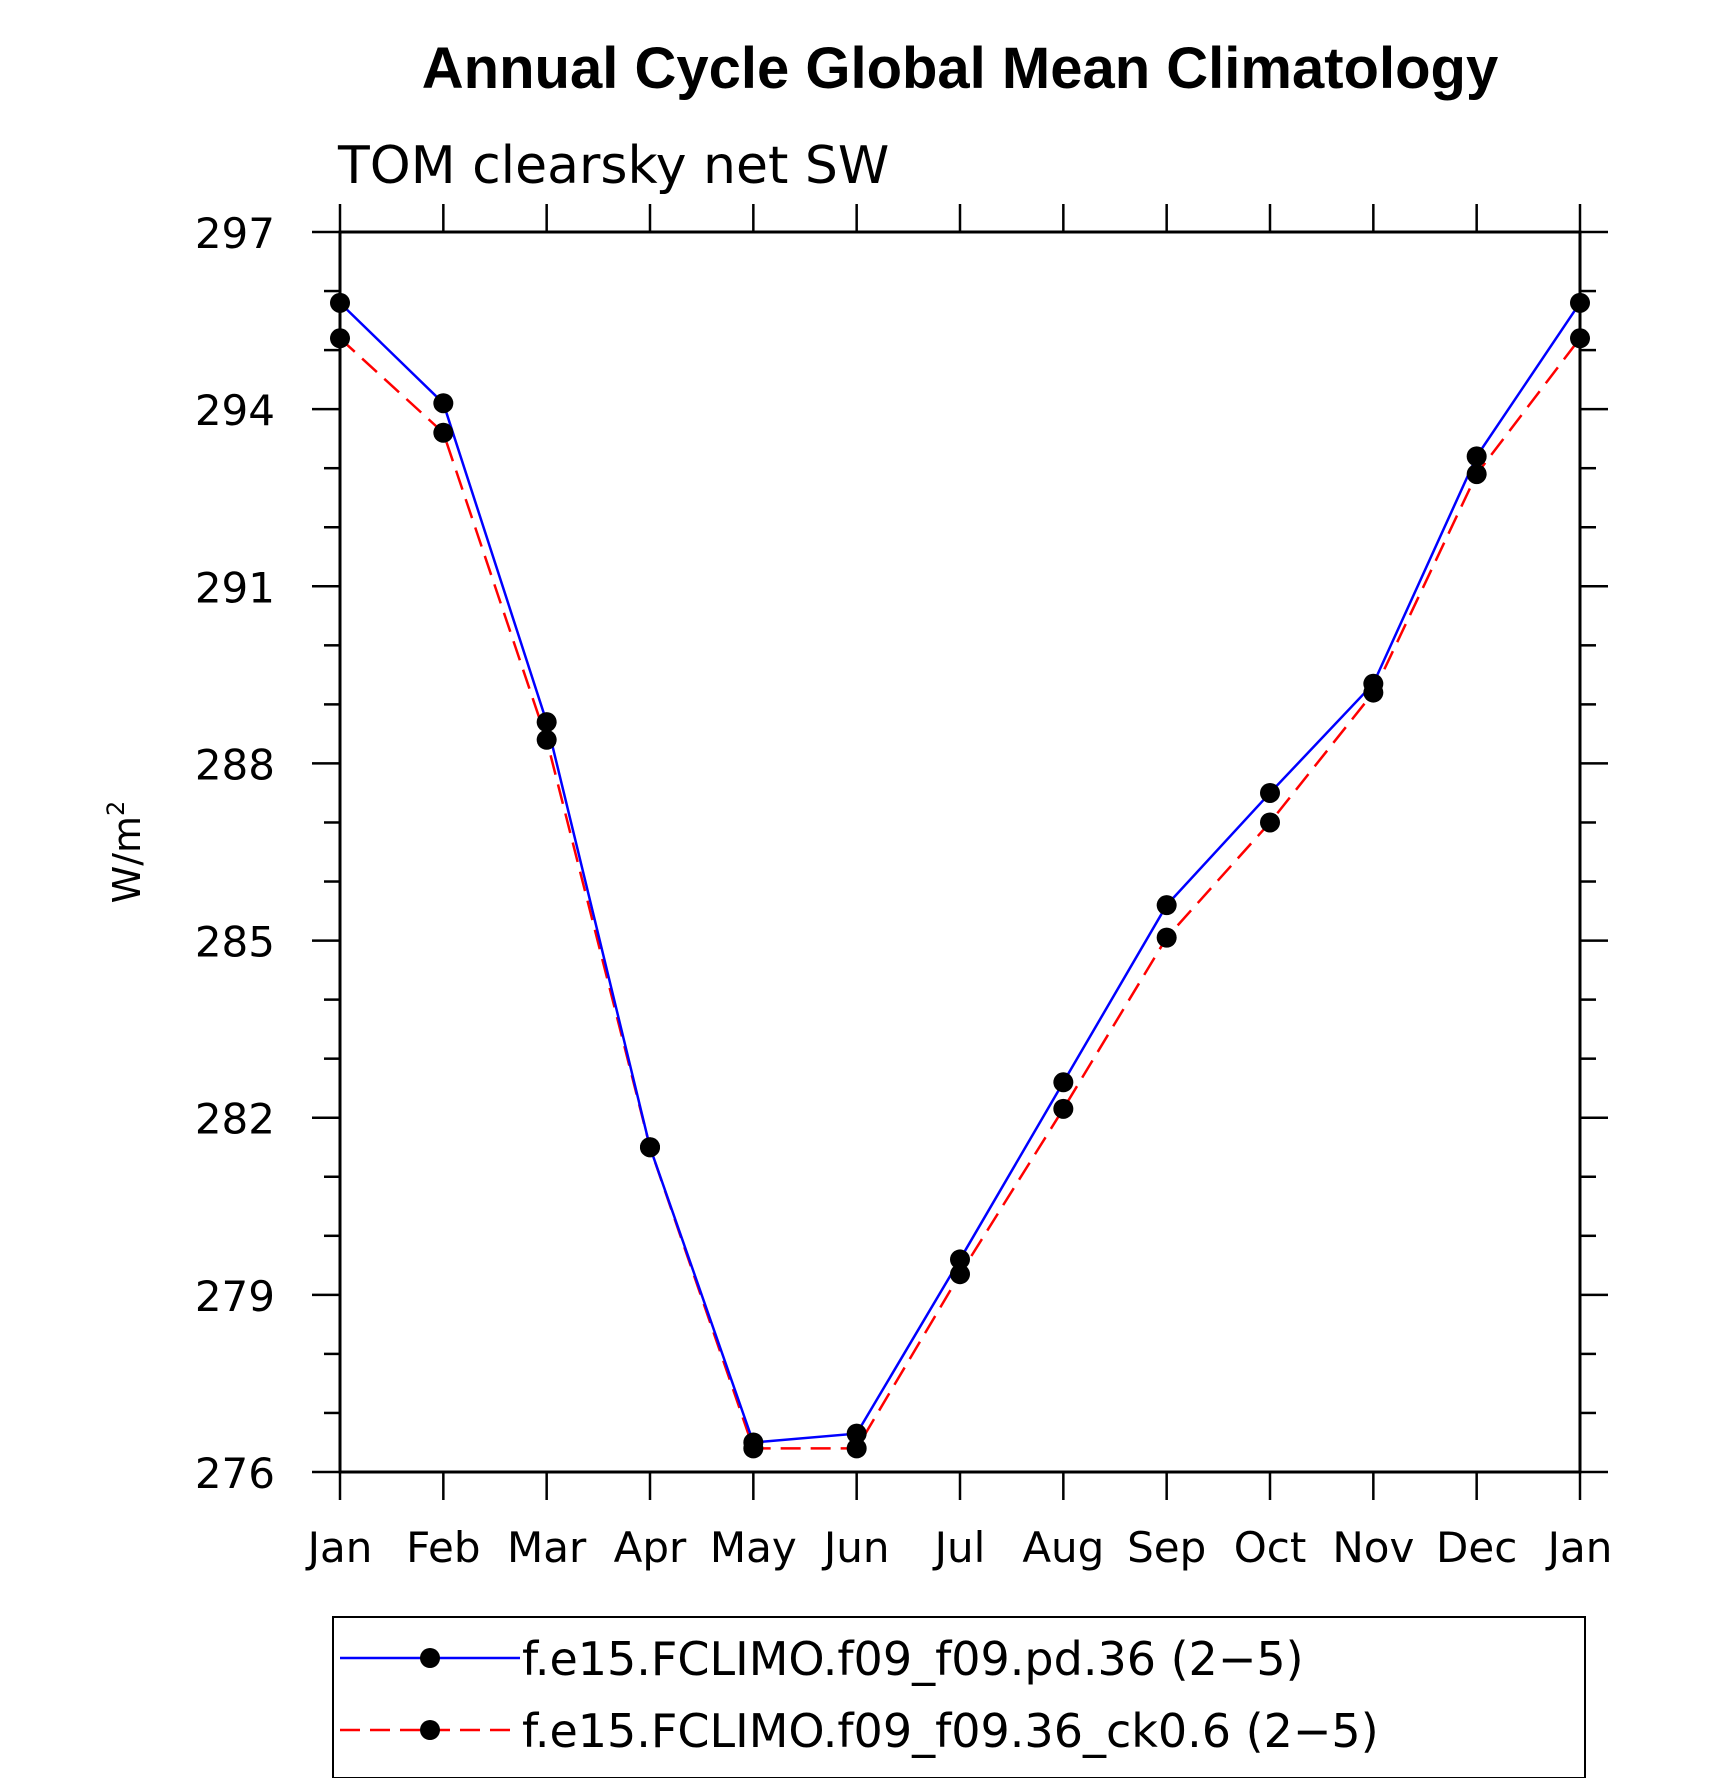 This screenshot has height=1778, width=1710. Describe the element at coordinates (125, 852) in the screenshot. I see `y-axis-label: W/m2` at that location.